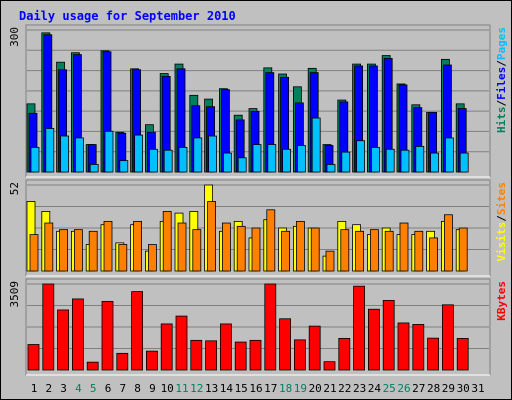  I want to click on x-tick-label: 5, so click(93, 388).